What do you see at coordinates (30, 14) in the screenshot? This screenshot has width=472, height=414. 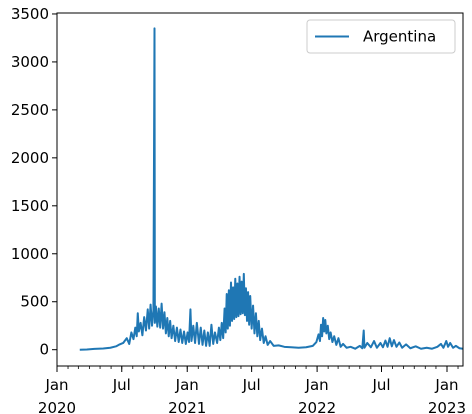 I see `y-tick-label-3500: 3500` at bounding box center [30, 14].